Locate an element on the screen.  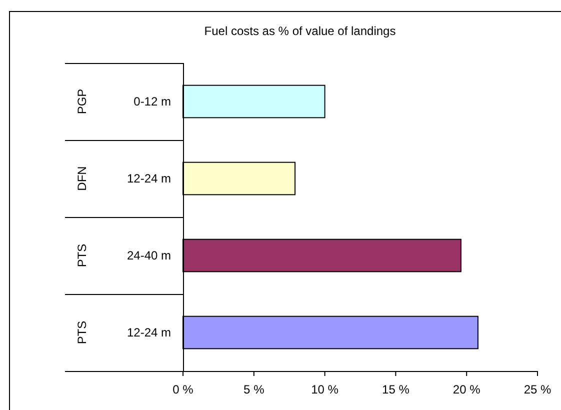
y2-tick-label: DFN is located at coordinates (82, 178).